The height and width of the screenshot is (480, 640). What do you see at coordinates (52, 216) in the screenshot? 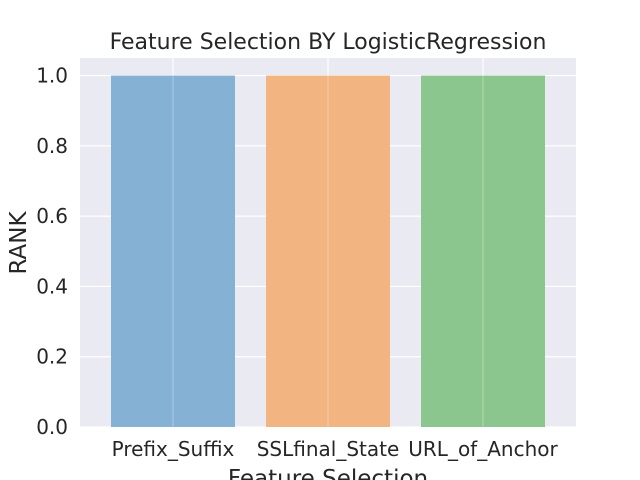
I see `y-tick-label: 0.6` at bounding box center [52, 216].